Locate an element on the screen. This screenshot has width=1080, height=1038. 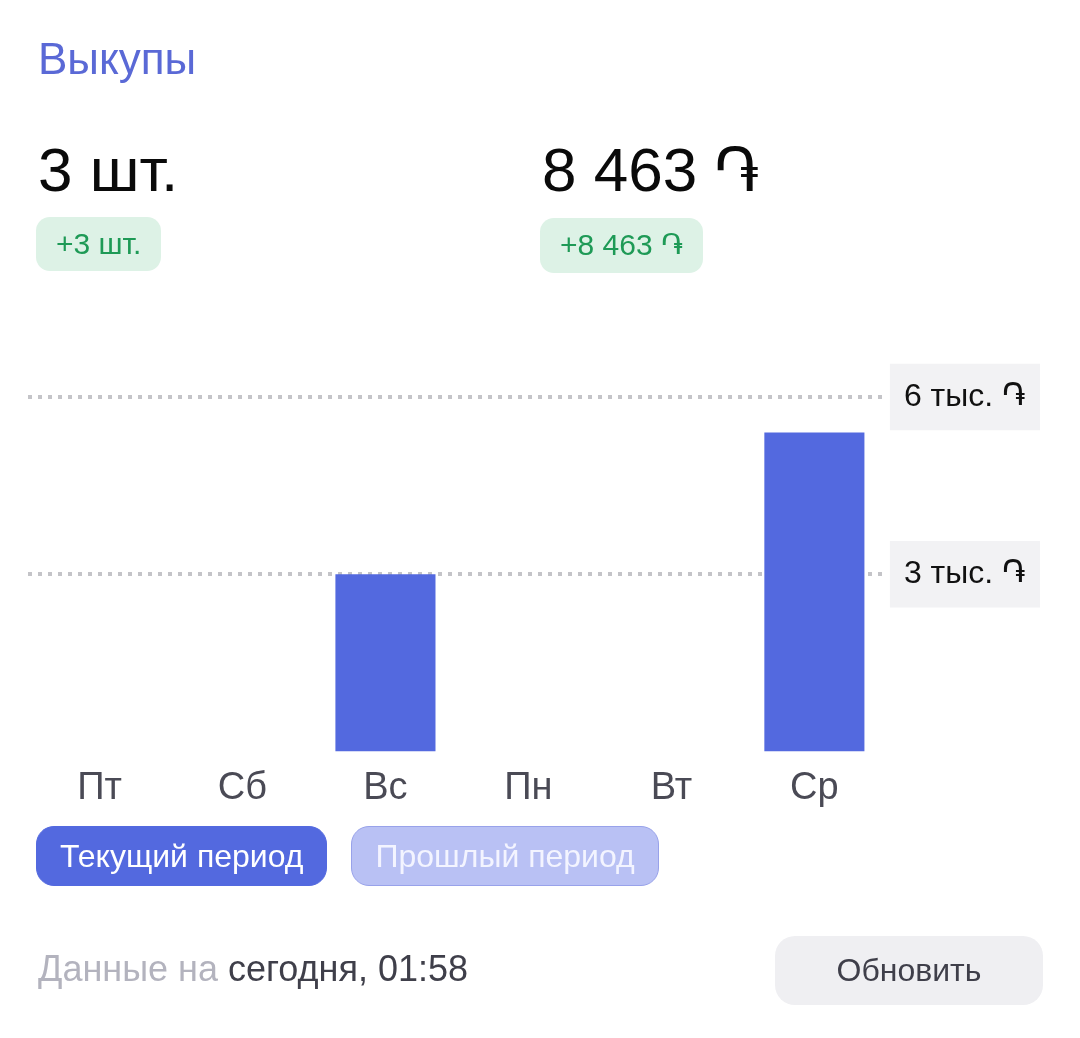
text: сегодня, 01:58 is located at coordinates (348, 968).